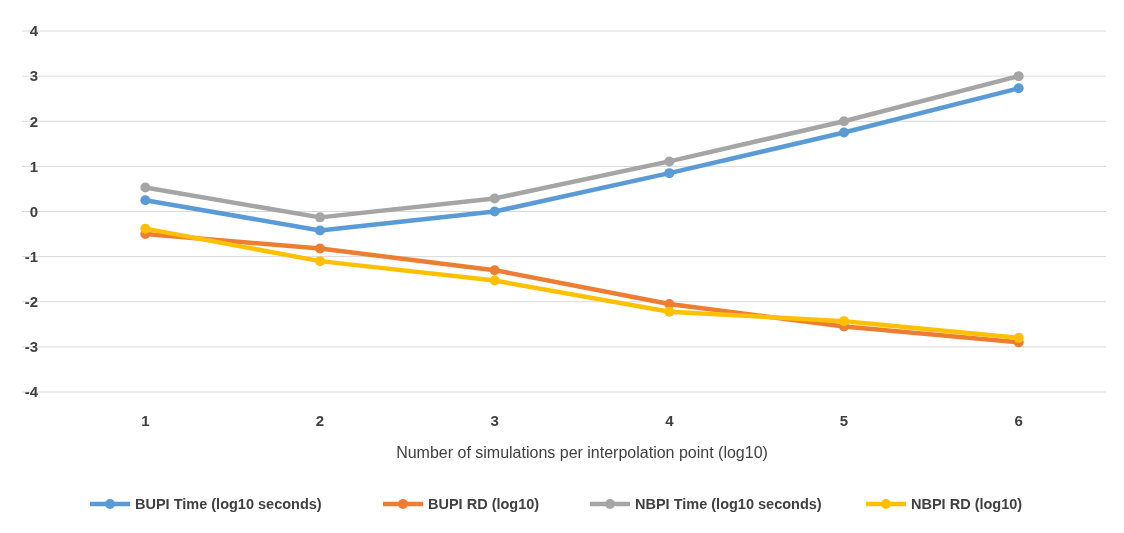  Describe the element at coordinates (33, 166) in the screenshot. I see `y-tick-label: 1` at that location.